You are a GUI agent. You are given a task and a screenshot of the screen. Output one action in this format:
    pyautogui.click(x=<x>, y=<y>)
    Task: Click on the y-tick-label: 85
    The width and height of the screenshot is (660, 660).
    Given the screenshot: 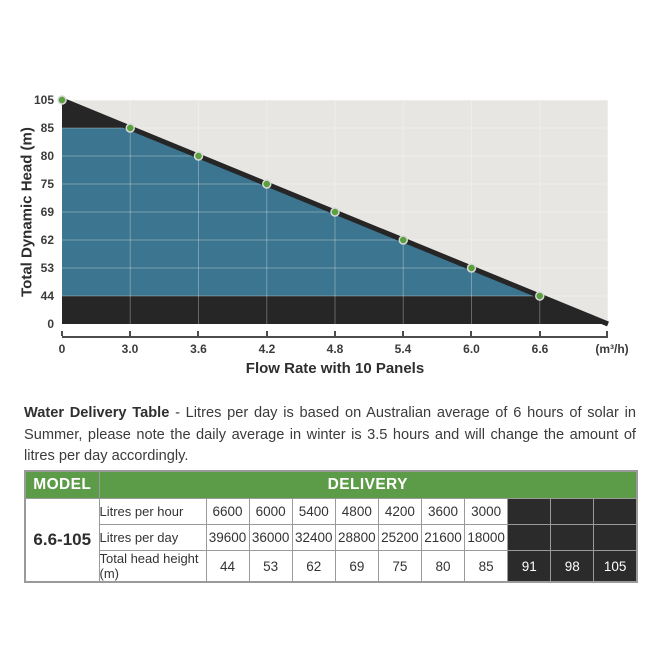 What is the action you would take?
    pyautogui.click(x=47, y=128)
    